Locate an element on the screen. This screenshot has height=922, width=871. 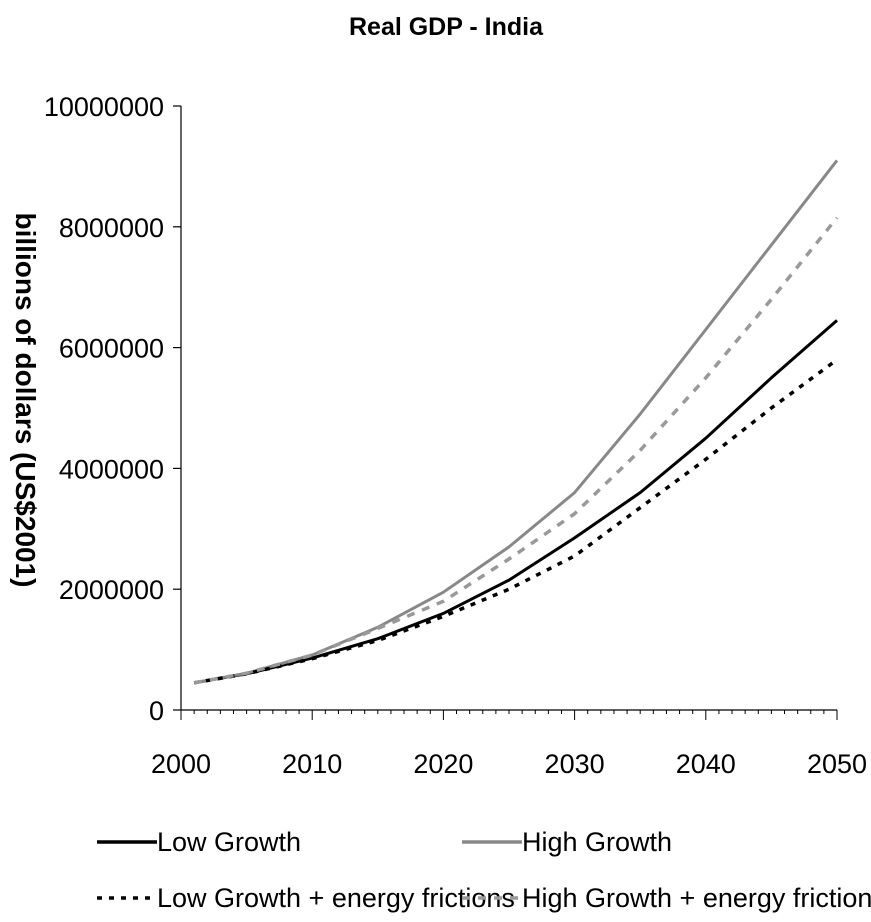
legend-item-1: Low Growth is located at coordinates (199, 842).